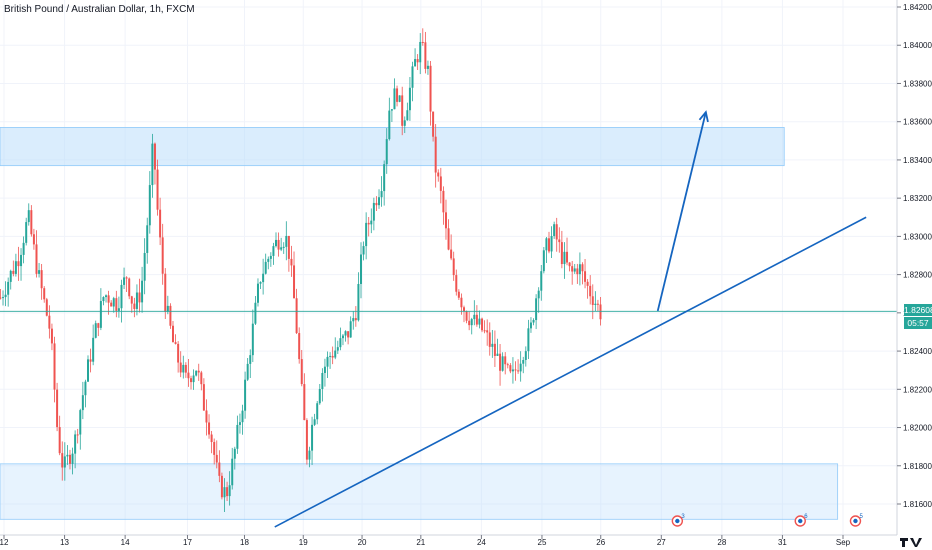  Describe the element at coordinates (244, 542) in the screenshot. I see `time-tick-label: 18` at that location.